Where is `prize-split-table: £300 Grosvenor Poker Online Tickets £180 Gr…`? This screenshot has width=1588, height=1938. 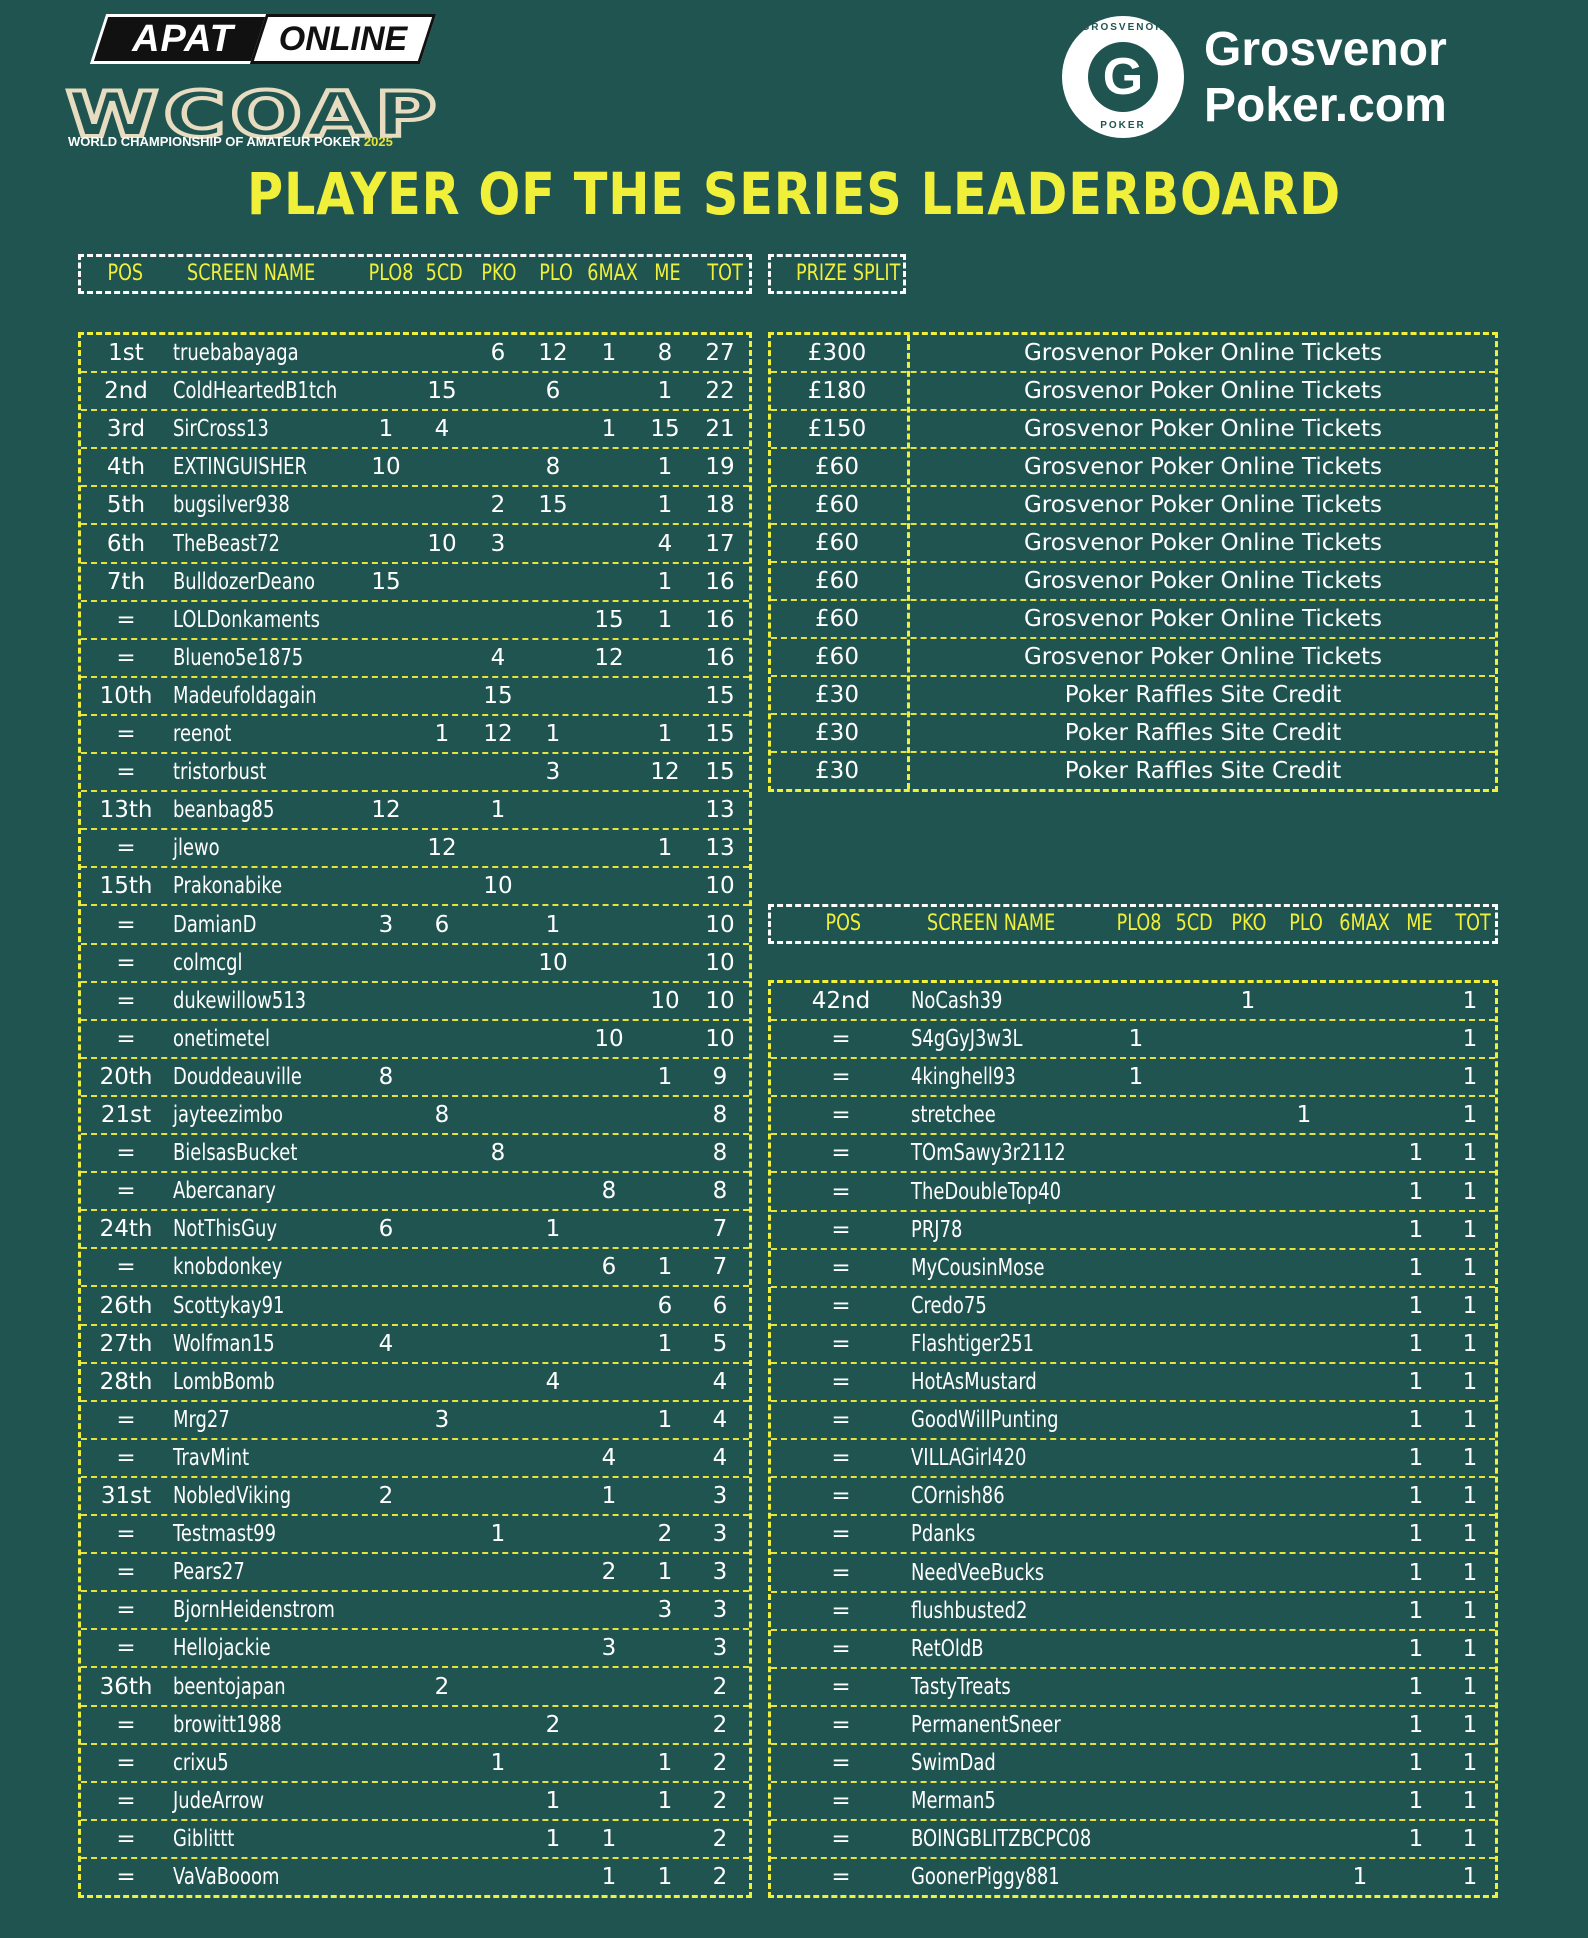 prize-split-table: £300 Grosvenor Poker Online Tickets £180 Gr… is located at coordinates (1133, 562).